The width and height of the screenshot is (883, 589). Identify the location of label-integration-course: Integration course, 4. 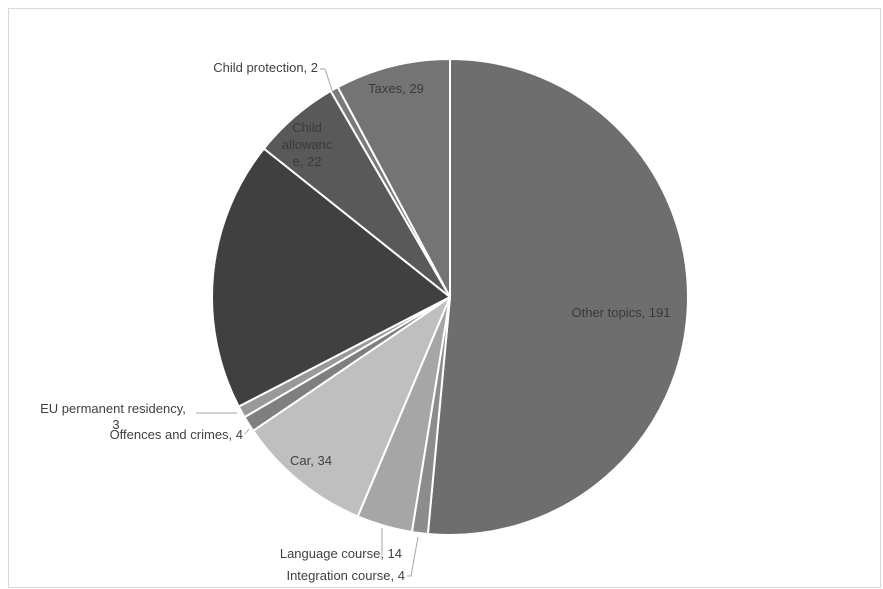
(345, 575).